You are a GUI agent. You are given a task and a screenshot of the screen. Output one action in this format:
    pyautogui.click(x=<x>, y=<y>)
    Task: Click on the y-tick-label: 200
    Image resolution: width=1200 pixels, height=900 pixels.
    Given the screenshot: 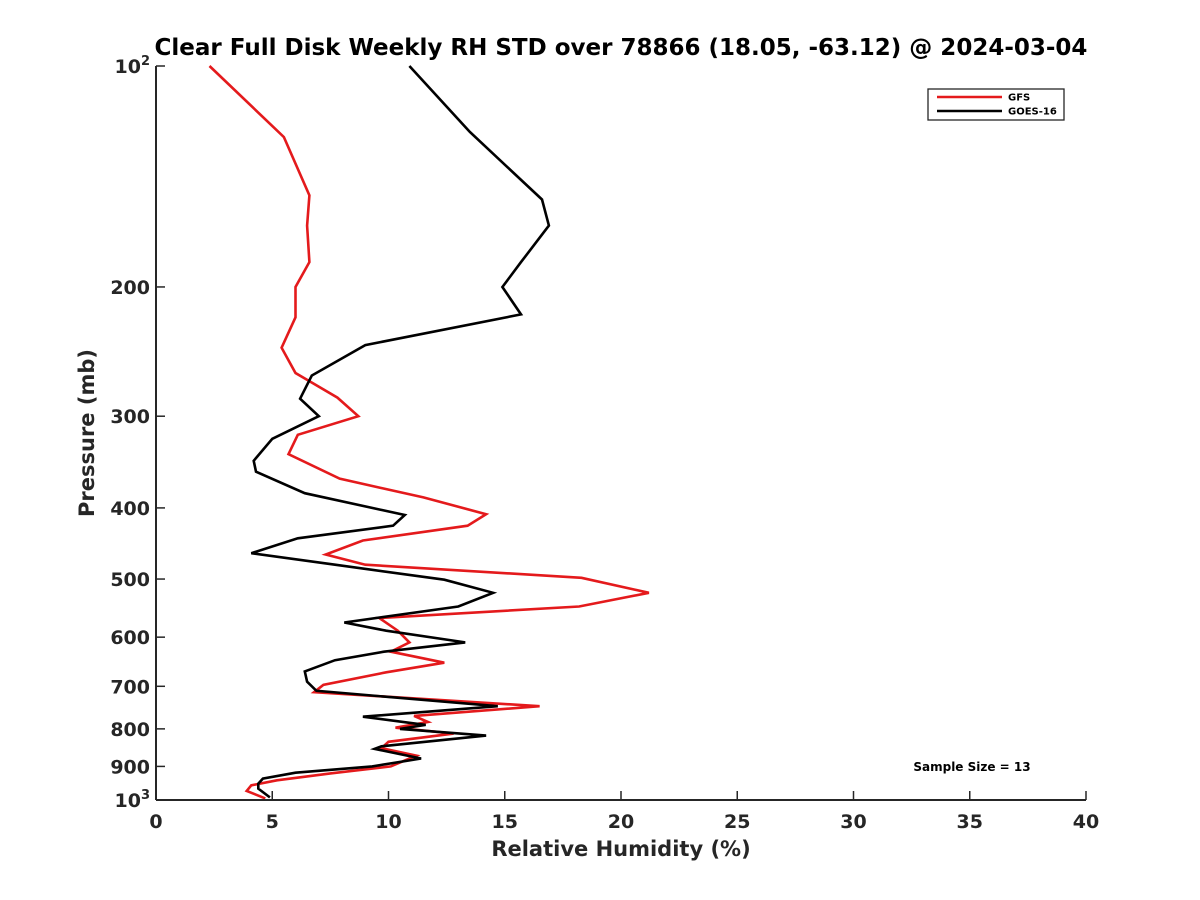 What is the action you would take?
    pyautogui.click(x=130, y=288)
    